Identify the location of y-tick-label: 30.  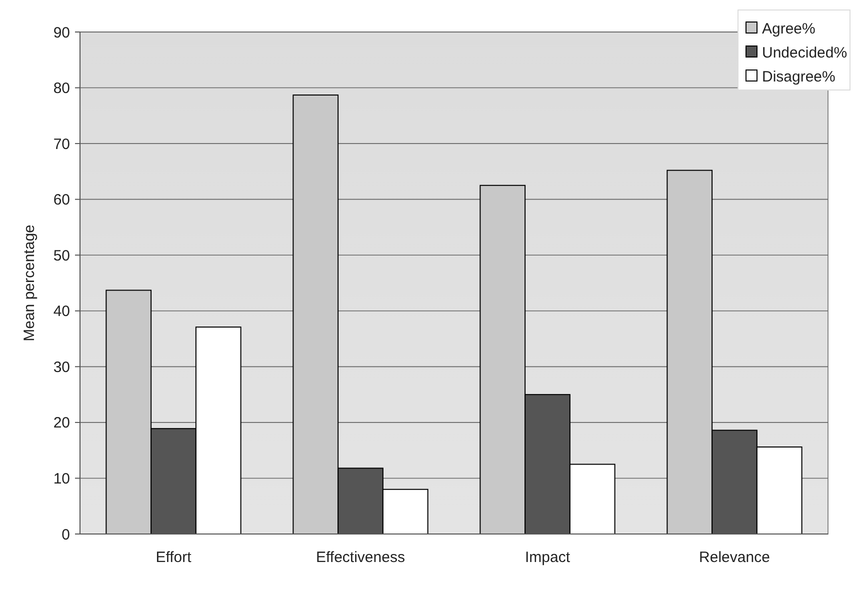
(61, 367).